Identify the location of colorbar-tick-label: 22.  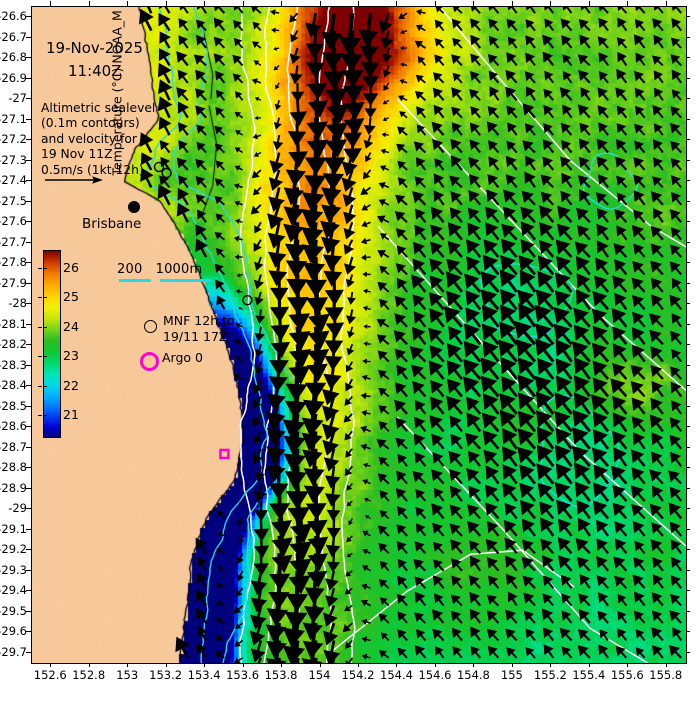
(71, 385).